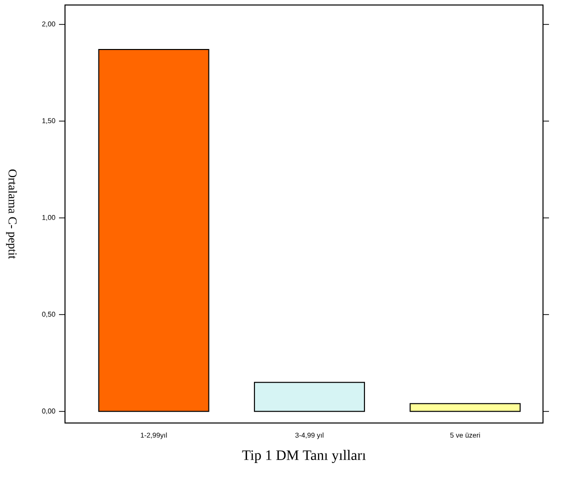 The image size is (563, 491). I want to click on x-axis-title: Tip 1 DM Tanı yılları, so click(304, 457).